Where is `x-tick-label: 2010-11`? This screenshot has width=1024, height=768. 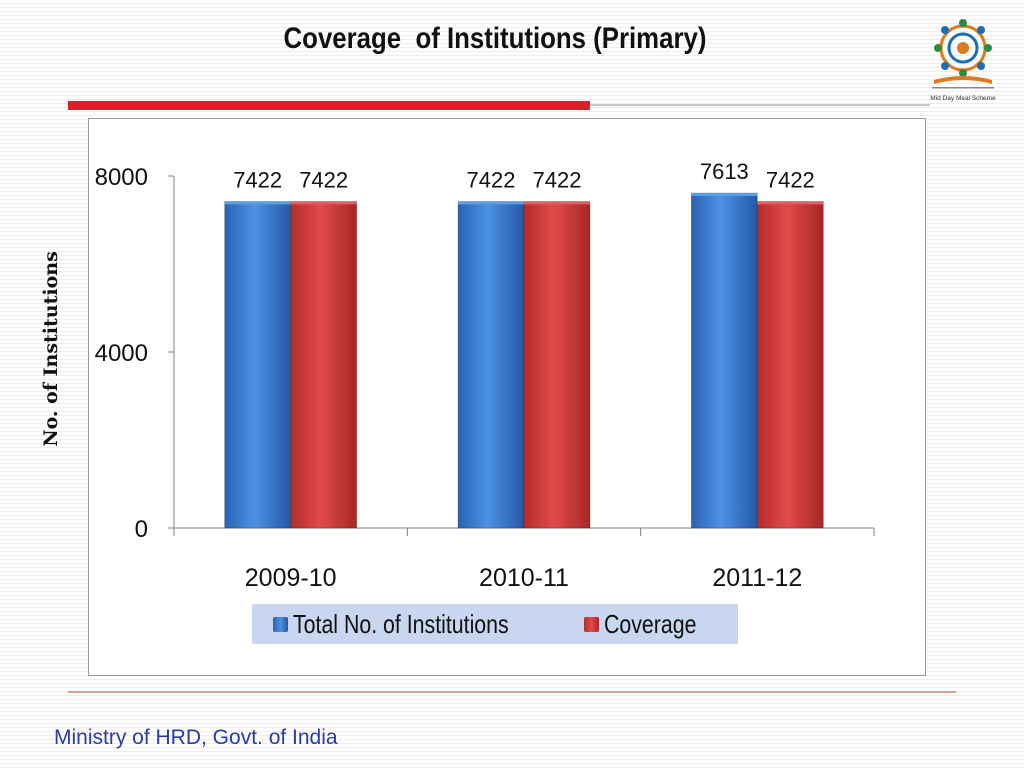
x-tick-label: 2010-11 is located at coordinates (524, 578).